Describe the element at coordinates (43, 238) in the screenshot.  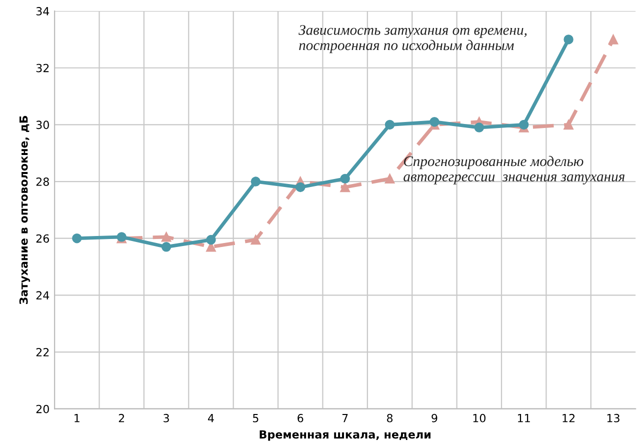
I see `y-tick-label: 26` at that location.